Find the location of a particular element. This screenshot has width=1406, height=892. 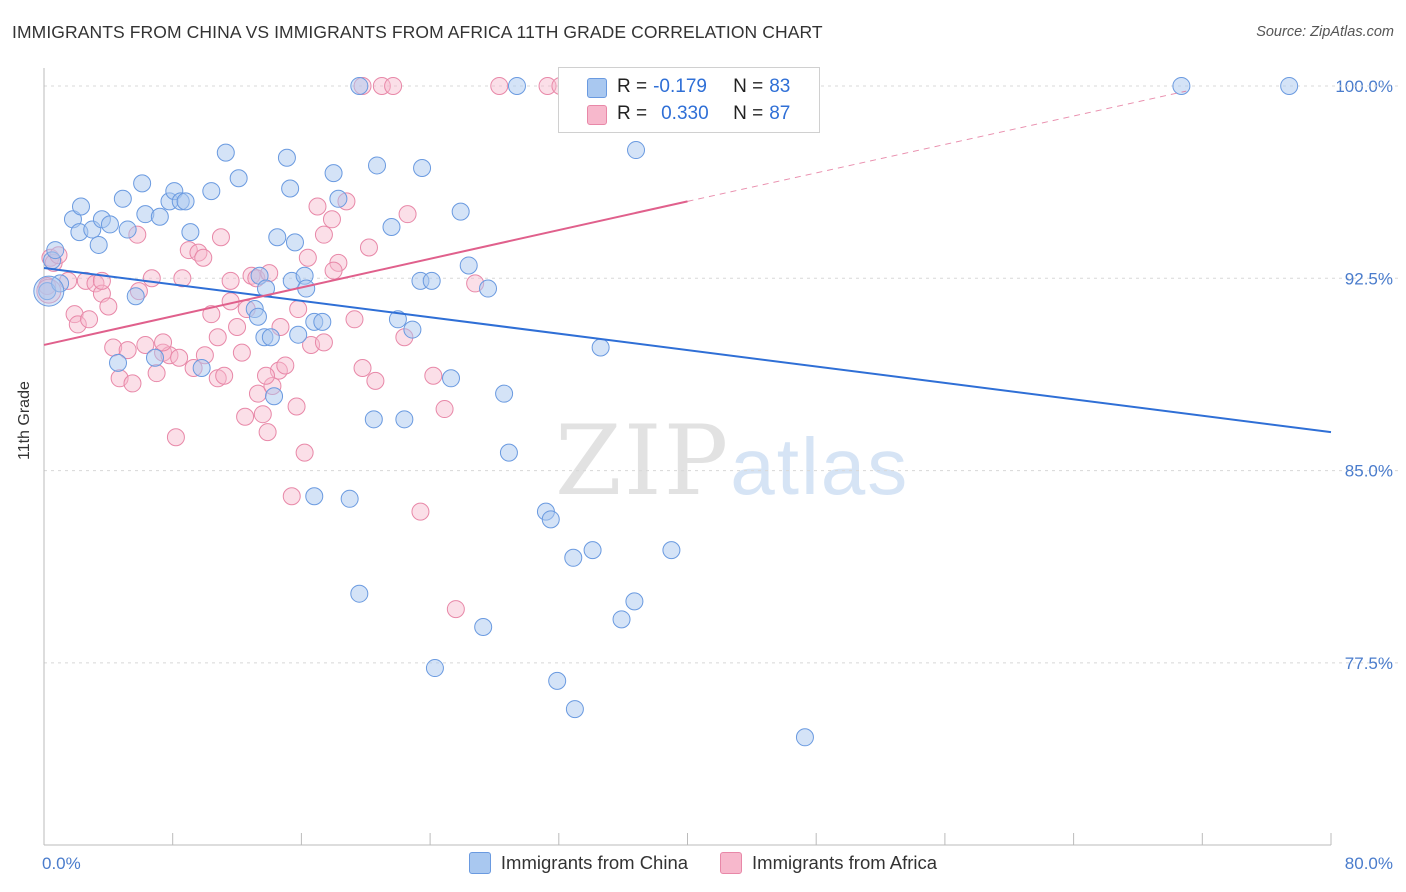

y-tick-label: 85.0% is located at coordinates (1369, 471).